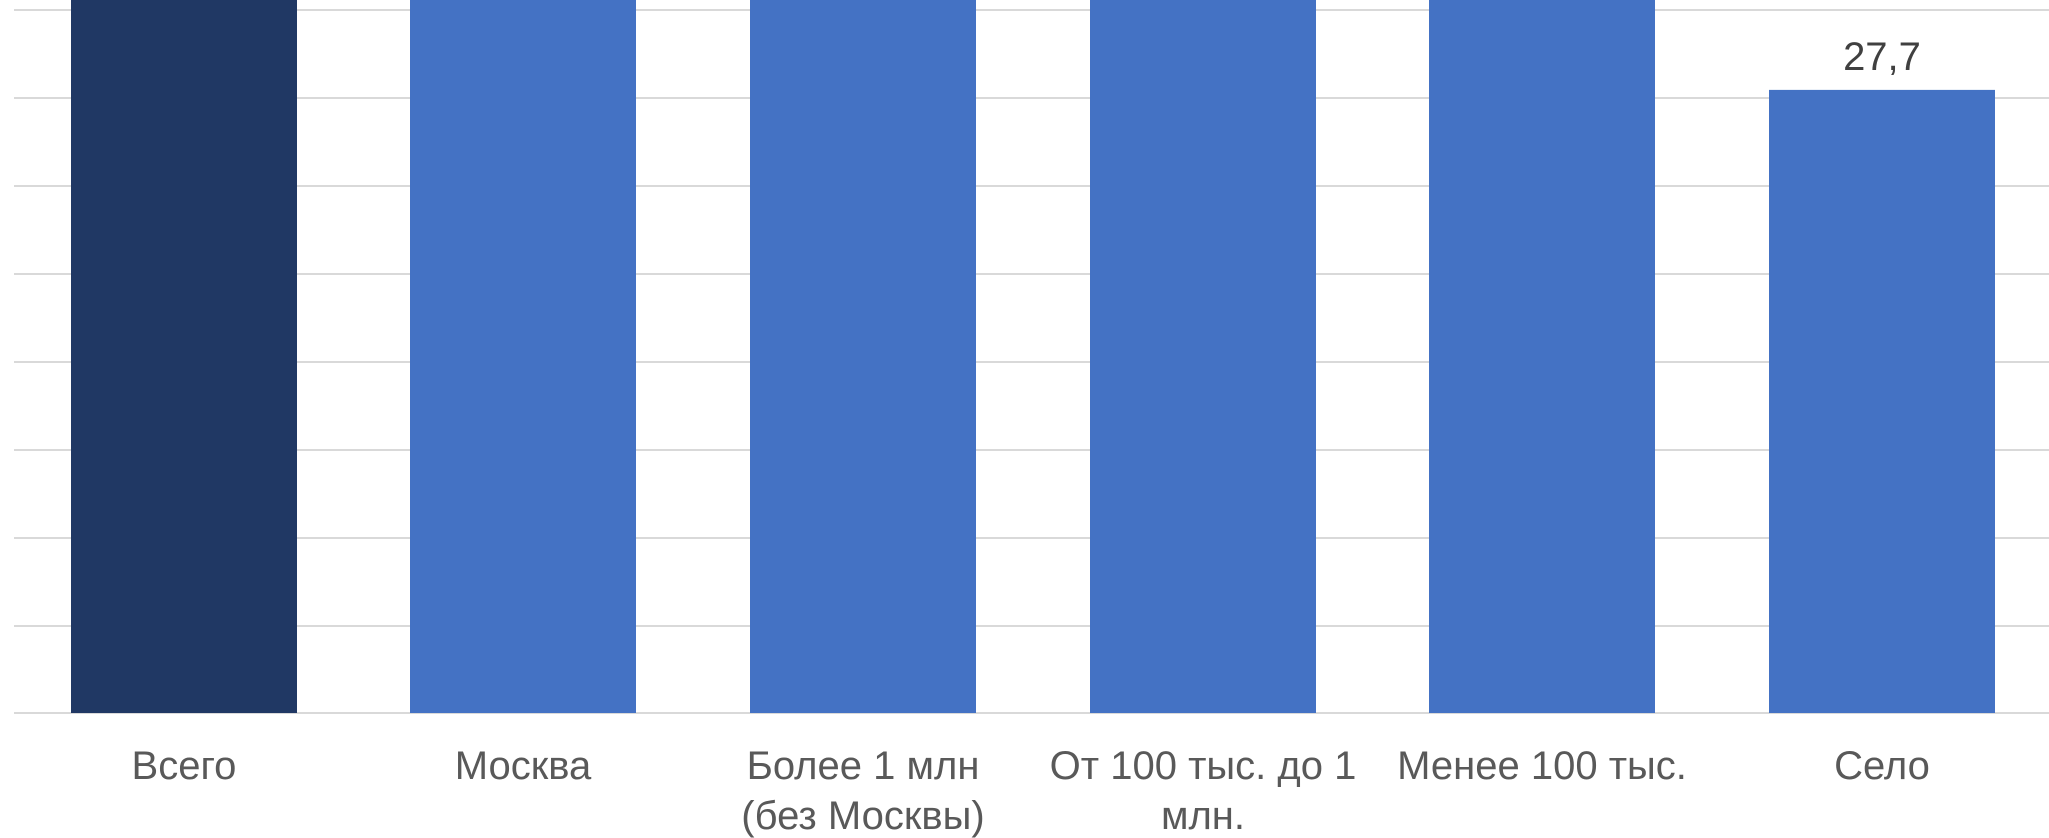  What do you see at coordinates (1542, 766) in the screenshot?
I see `tick-label: Менее 100 тыс.` at bounding box center [1542, 766].